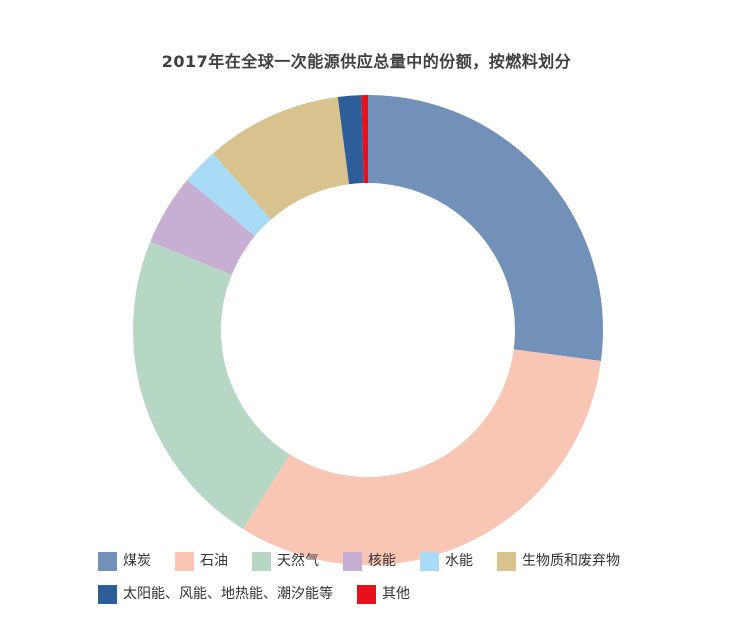 The height and width of the screenshot is (642, 733). Describe the element at coordinates (214, 561) in the screenshot. I see `legend-label-oil: 石油` at that location.